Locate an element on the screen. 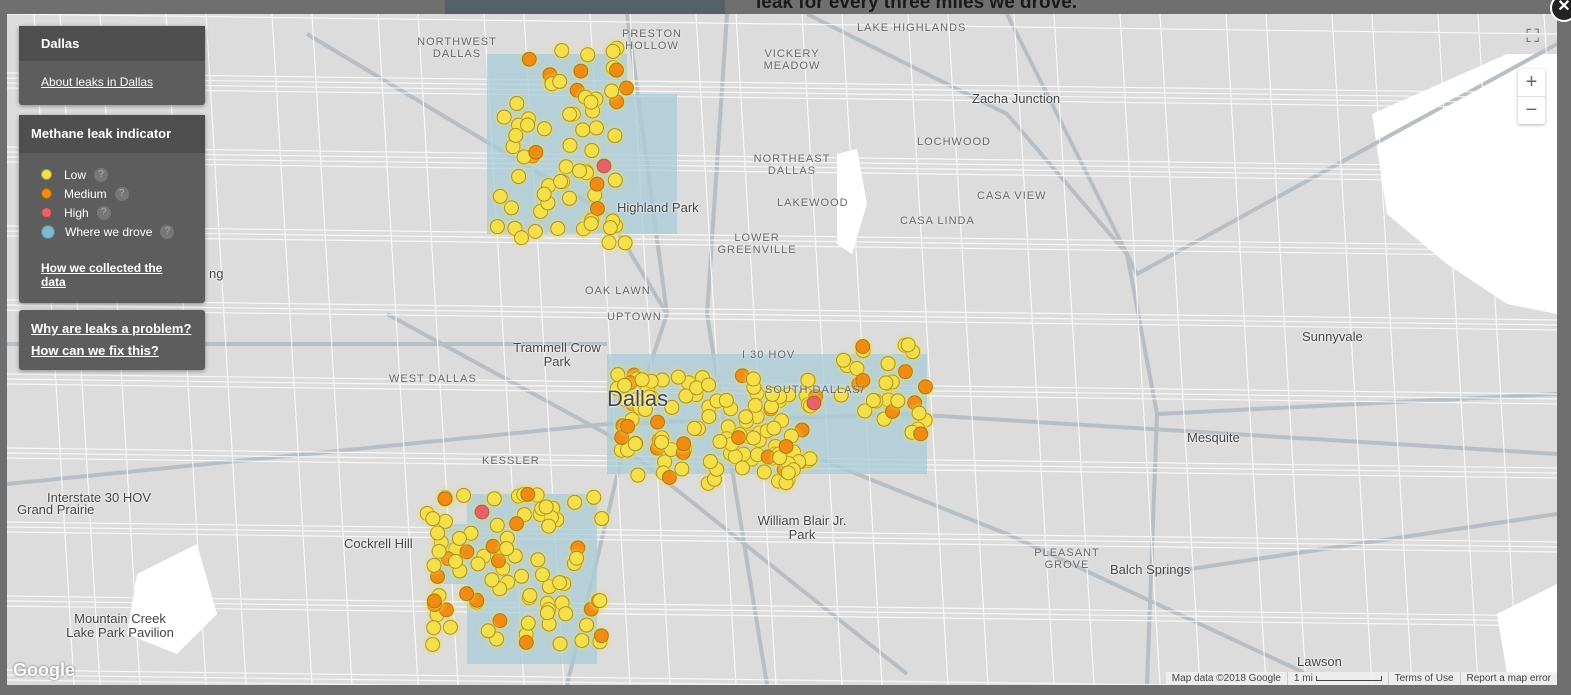 The image size is (1571, 695). help-icon: ? is located at coordinates (101, 174).